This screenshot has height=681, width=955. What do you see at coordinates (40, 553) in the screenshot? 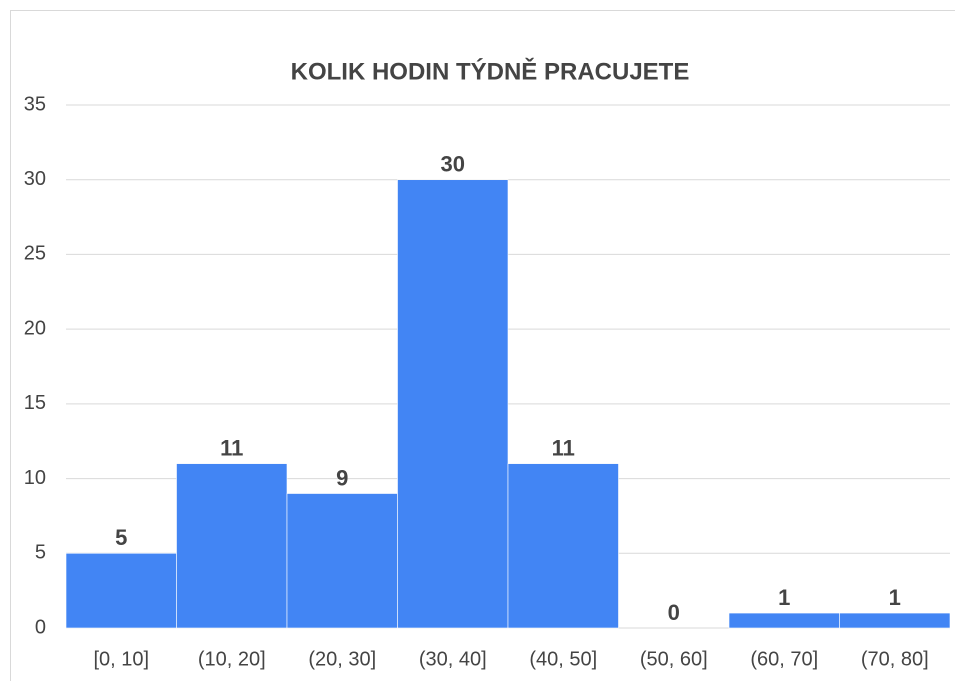
I see `y-tick-label: 5` at bounding box center [40, 553].